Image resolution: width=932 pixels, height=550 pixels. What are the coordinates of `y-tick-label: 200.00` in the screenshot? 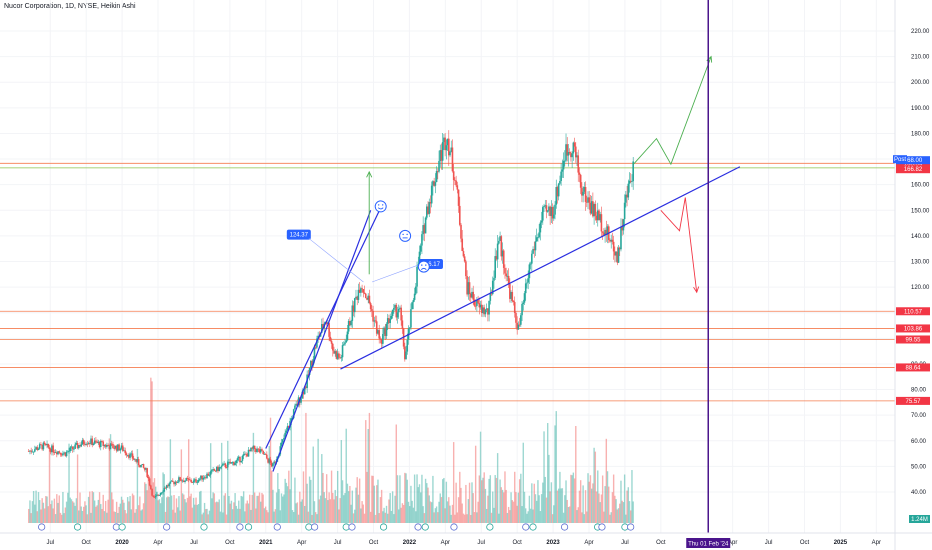 It's located at (920, 83).